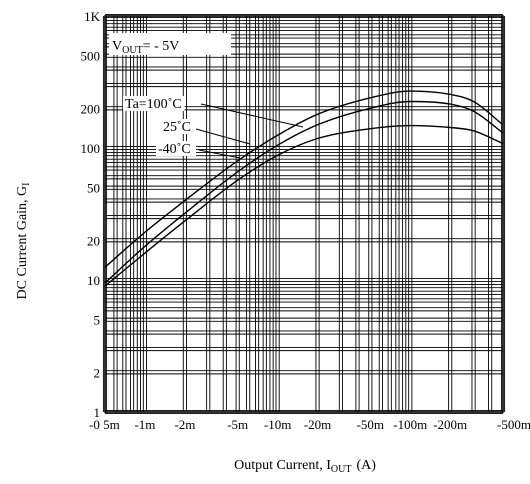 The height and width of the screenshot is (484, 530). Describe the element at coordinates (305, 466) in the screenshot. I see `x-axis-title: Output Current, IOUT (A)` at that location.